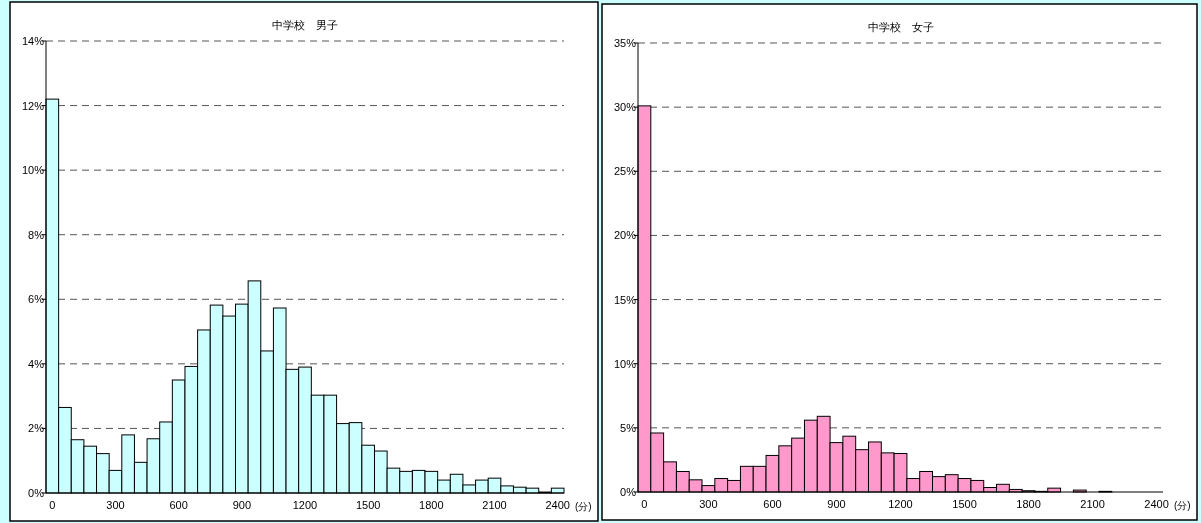  Describe the element at coordinates (628, 427) in the screenshot. I see `y-tick-label: 5%` at that location.